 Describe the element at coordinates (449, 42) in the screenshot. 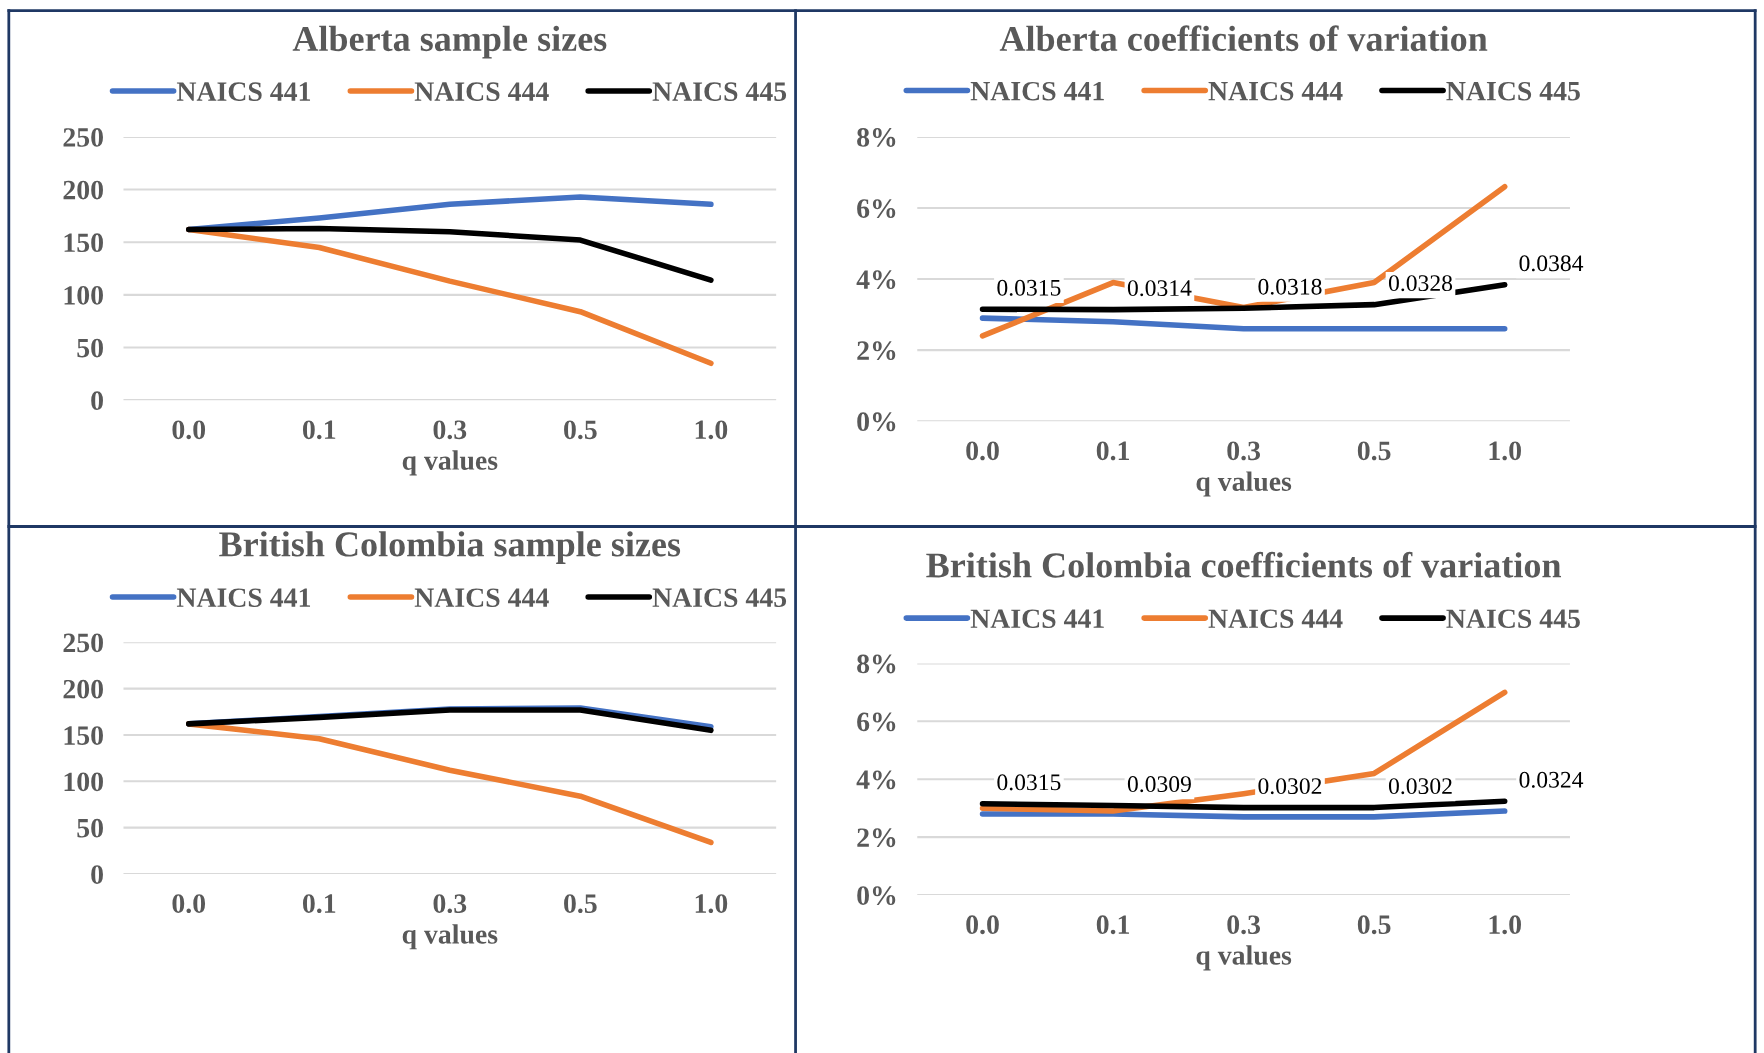

I see `chart-title: Alberta sample sizes` at that location.